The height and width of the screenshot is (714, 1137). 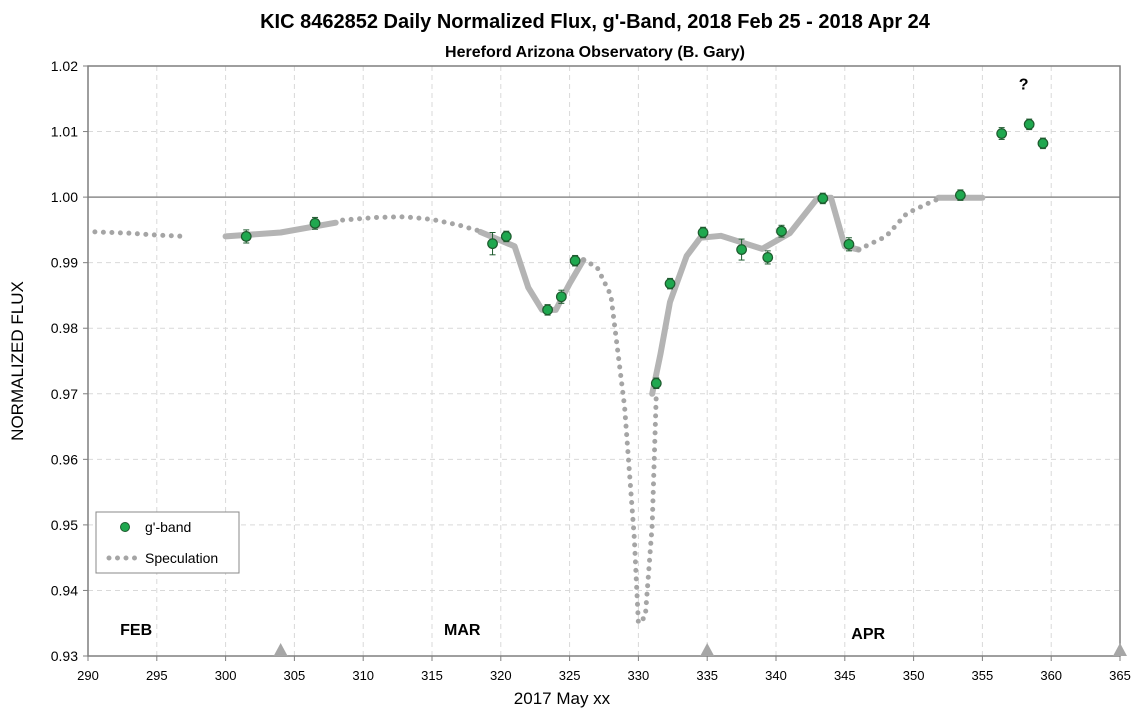 I want to click on x-tick-label: 325, so click(x=570, y=675).